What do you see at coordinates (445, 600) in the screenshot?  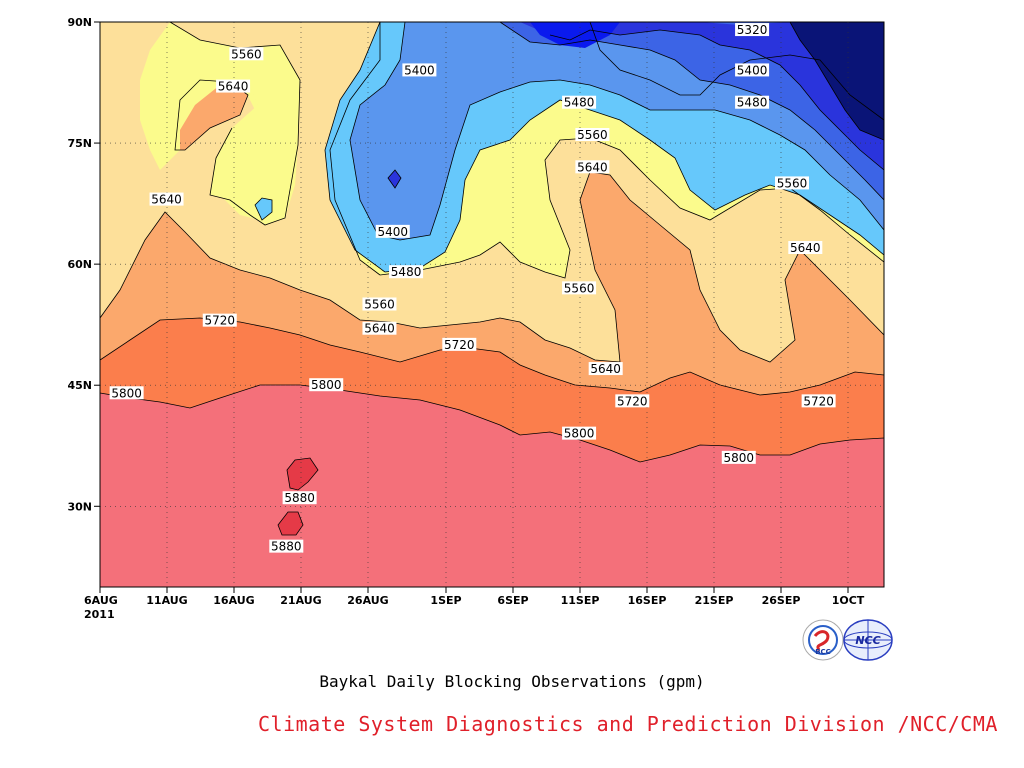 I see `x-tick-label: 1SEP` at bounding box center [445, 600].